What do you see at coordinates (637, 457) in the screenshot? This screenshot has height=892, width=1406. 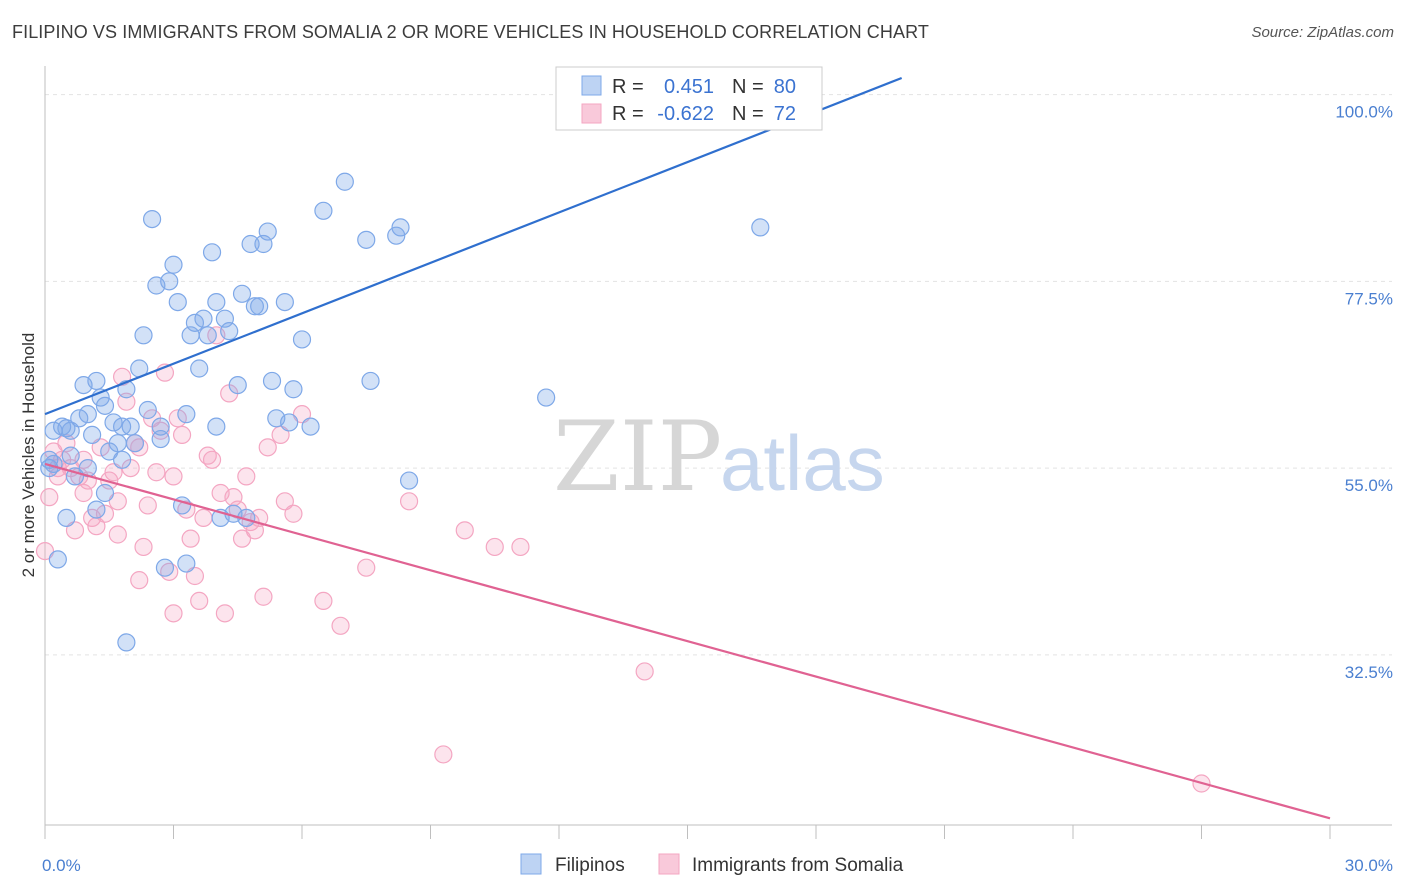 I see `watermark-zip: ZIP` at bounding box center [637, 457].